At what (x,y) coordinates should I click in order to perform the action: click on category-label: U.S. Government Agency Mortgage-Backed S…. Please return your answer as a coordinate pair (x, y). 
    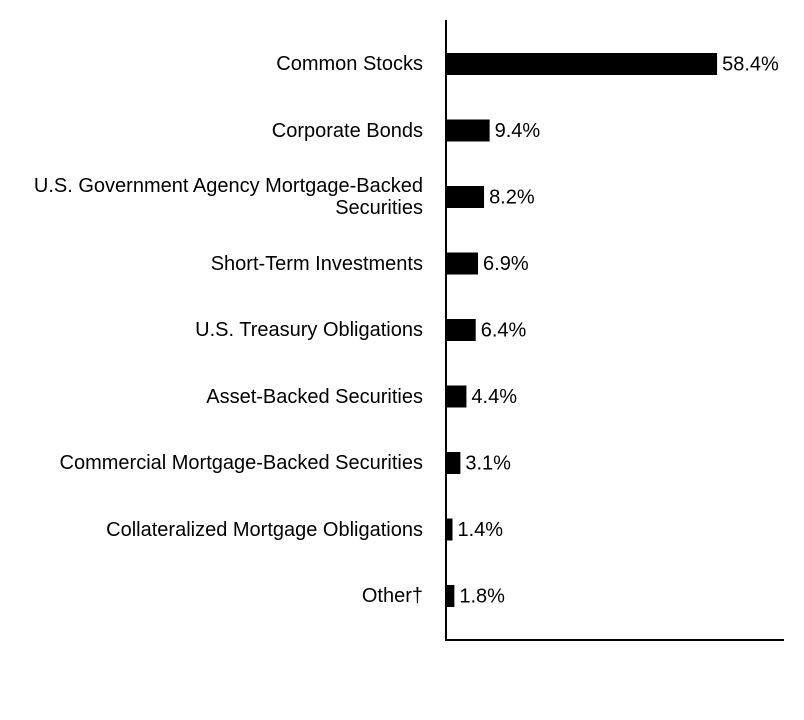
    Looking at the image, I should click on (228, 197).